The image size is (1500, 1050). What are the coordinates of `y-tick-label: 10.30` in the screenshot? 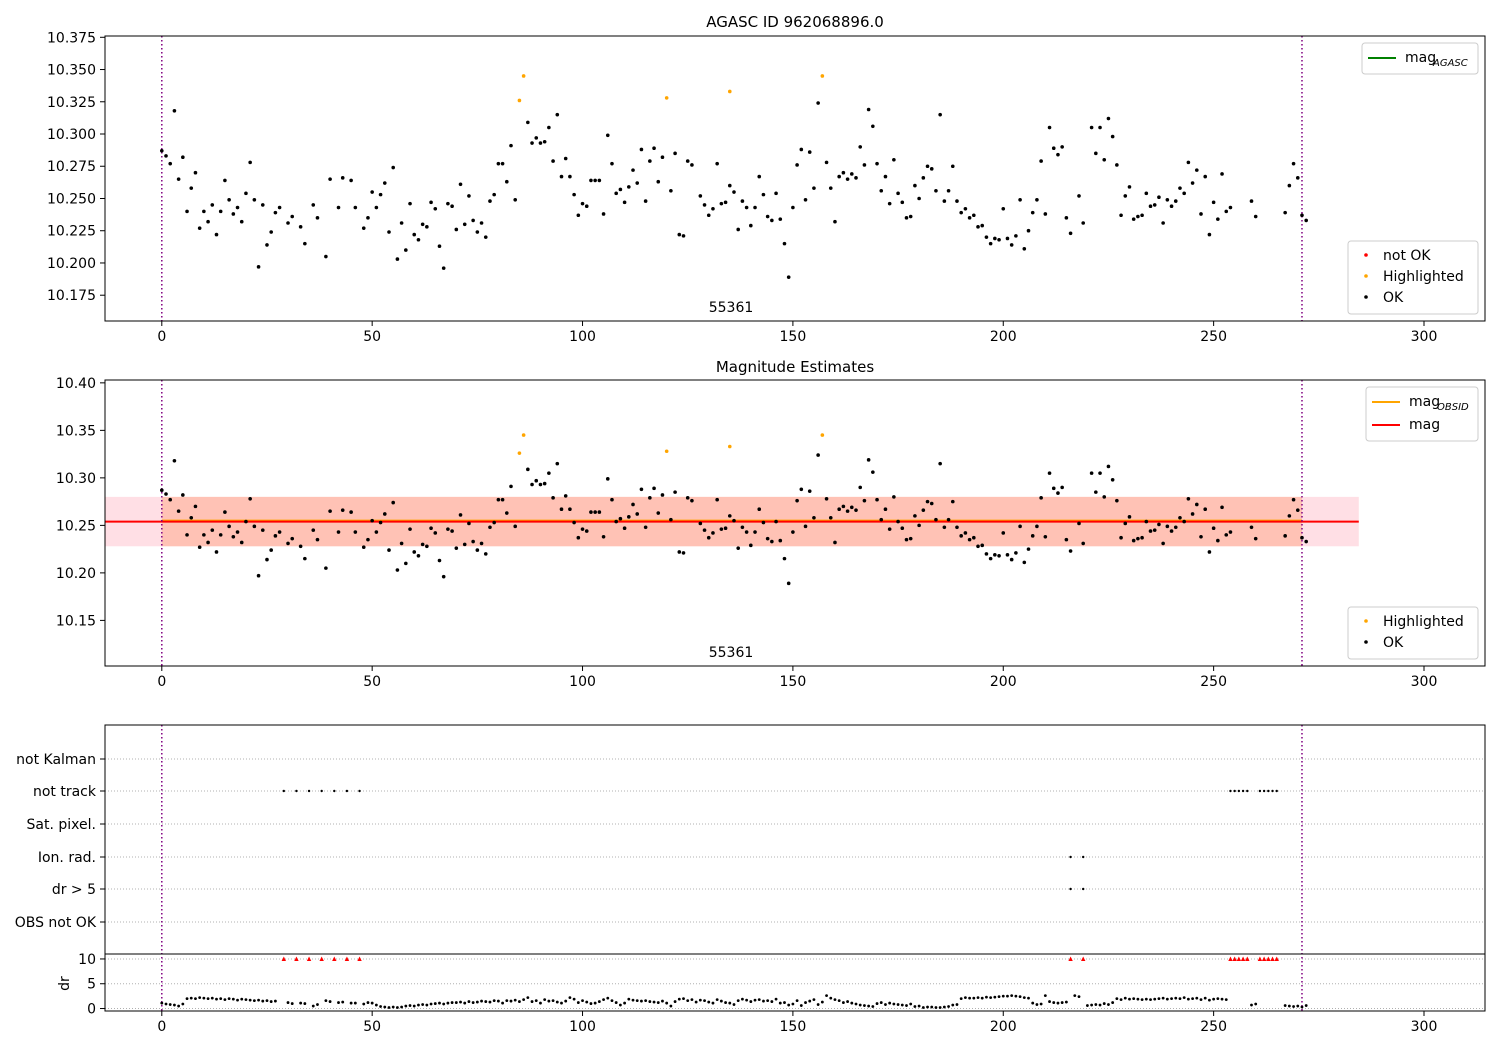 It's located at (76, 479).